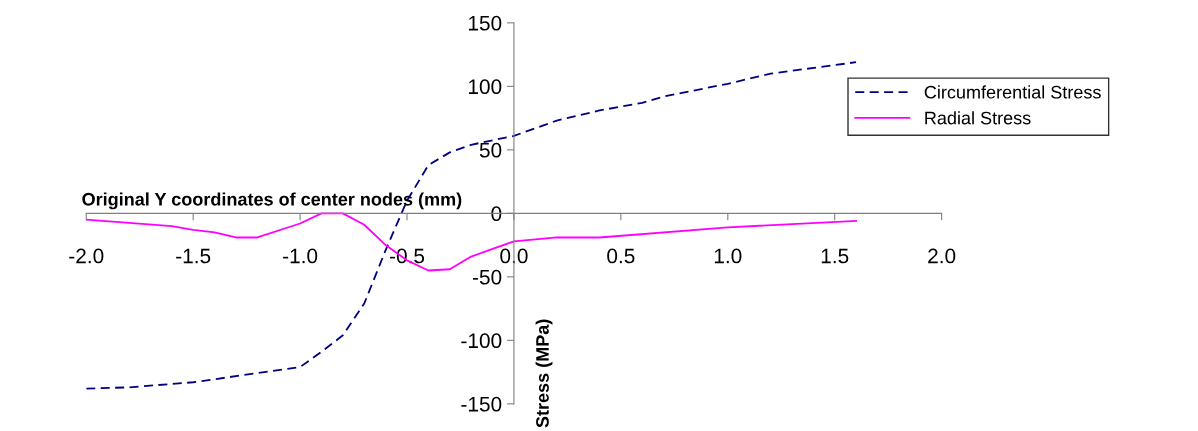  I want to click on y-tick-label: -50, so click(487, 277).